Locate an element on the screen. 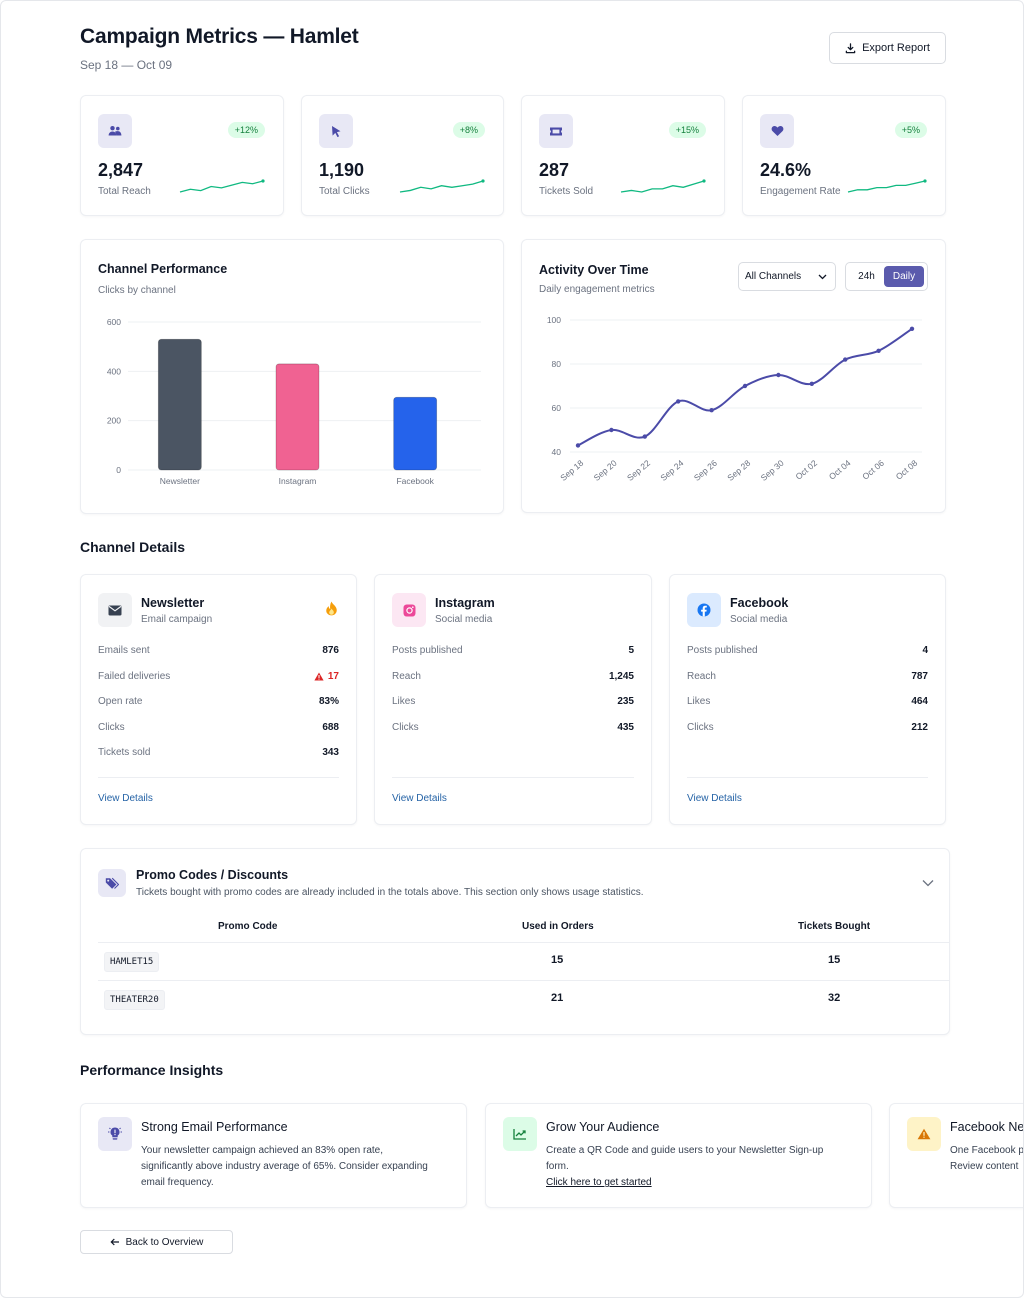 The width and height of the screenshot is (1024, 1298). promo-tickets: 32 is located at coordinates (834, 998).